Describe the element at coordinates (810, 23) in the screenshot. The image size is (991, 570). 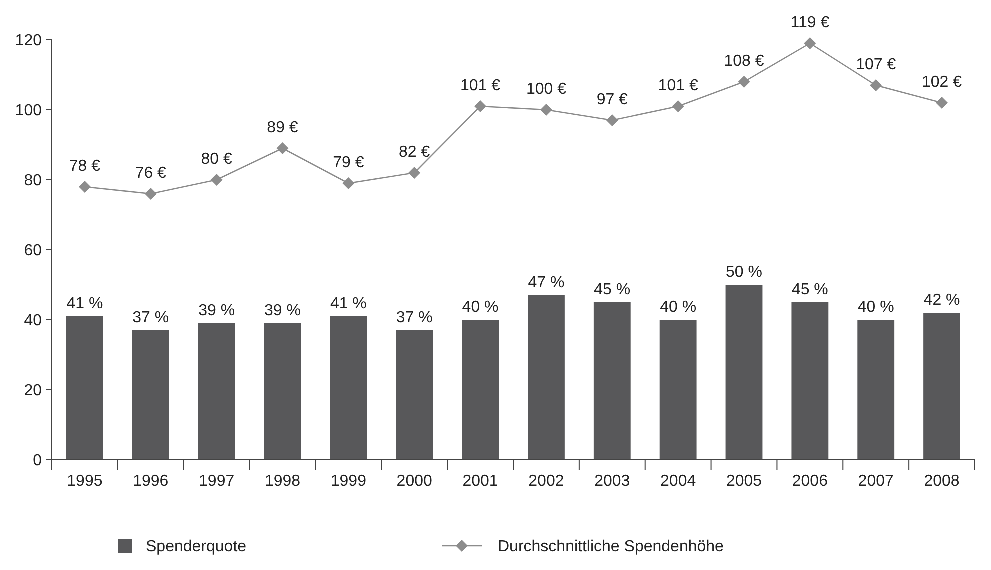
I see `data-label: 119 €` at that location.